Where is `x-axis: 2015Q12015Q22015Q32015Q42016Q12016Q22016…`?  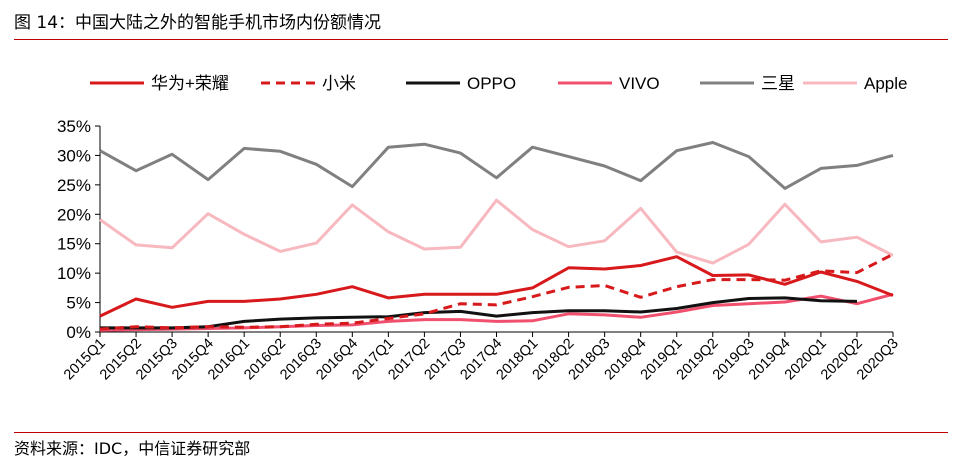
x-axis: 2015Q12015Q22015Q32015Q42016Q12016Q22016… is located at coordinates (481, 357).